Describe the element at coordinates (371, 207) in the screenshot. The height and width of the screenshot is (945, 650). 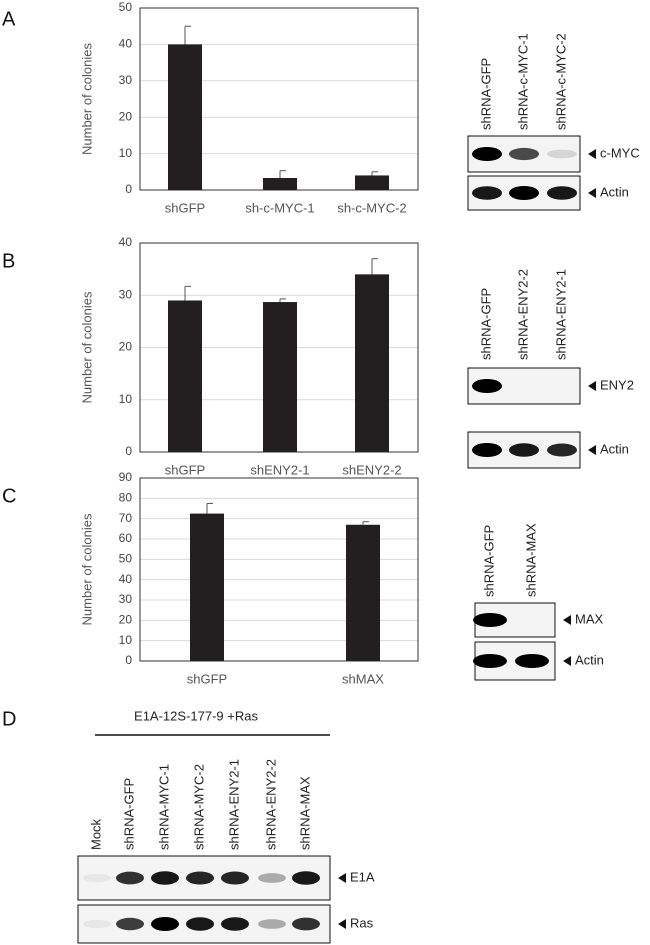
I see `x-tick-label: sh-c-MYC-2` at that location.